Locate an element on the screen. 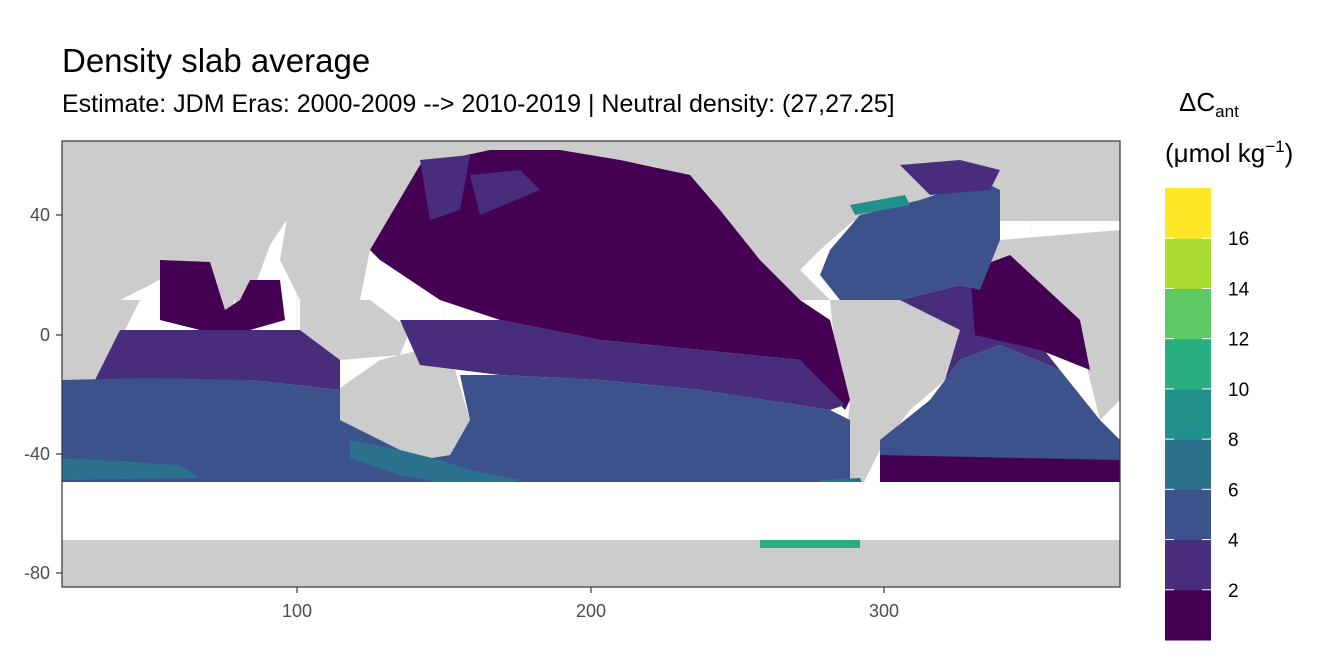 Image resolution: width=1344 pixels, height=672 pixels. ocean-south-australia is located at coordinates (435, 465).